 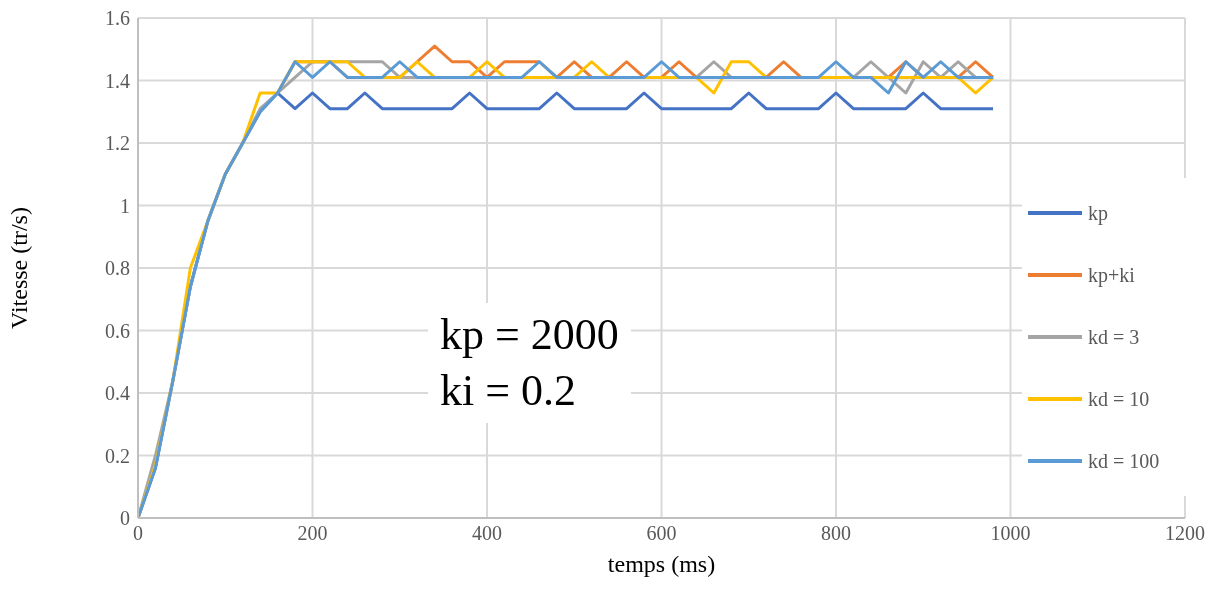 What do you see at coordinates (18, 268) in the screenshot?
I see `y-axis-title: Vitesse (tr/s)` at bounding box center [18, 268].